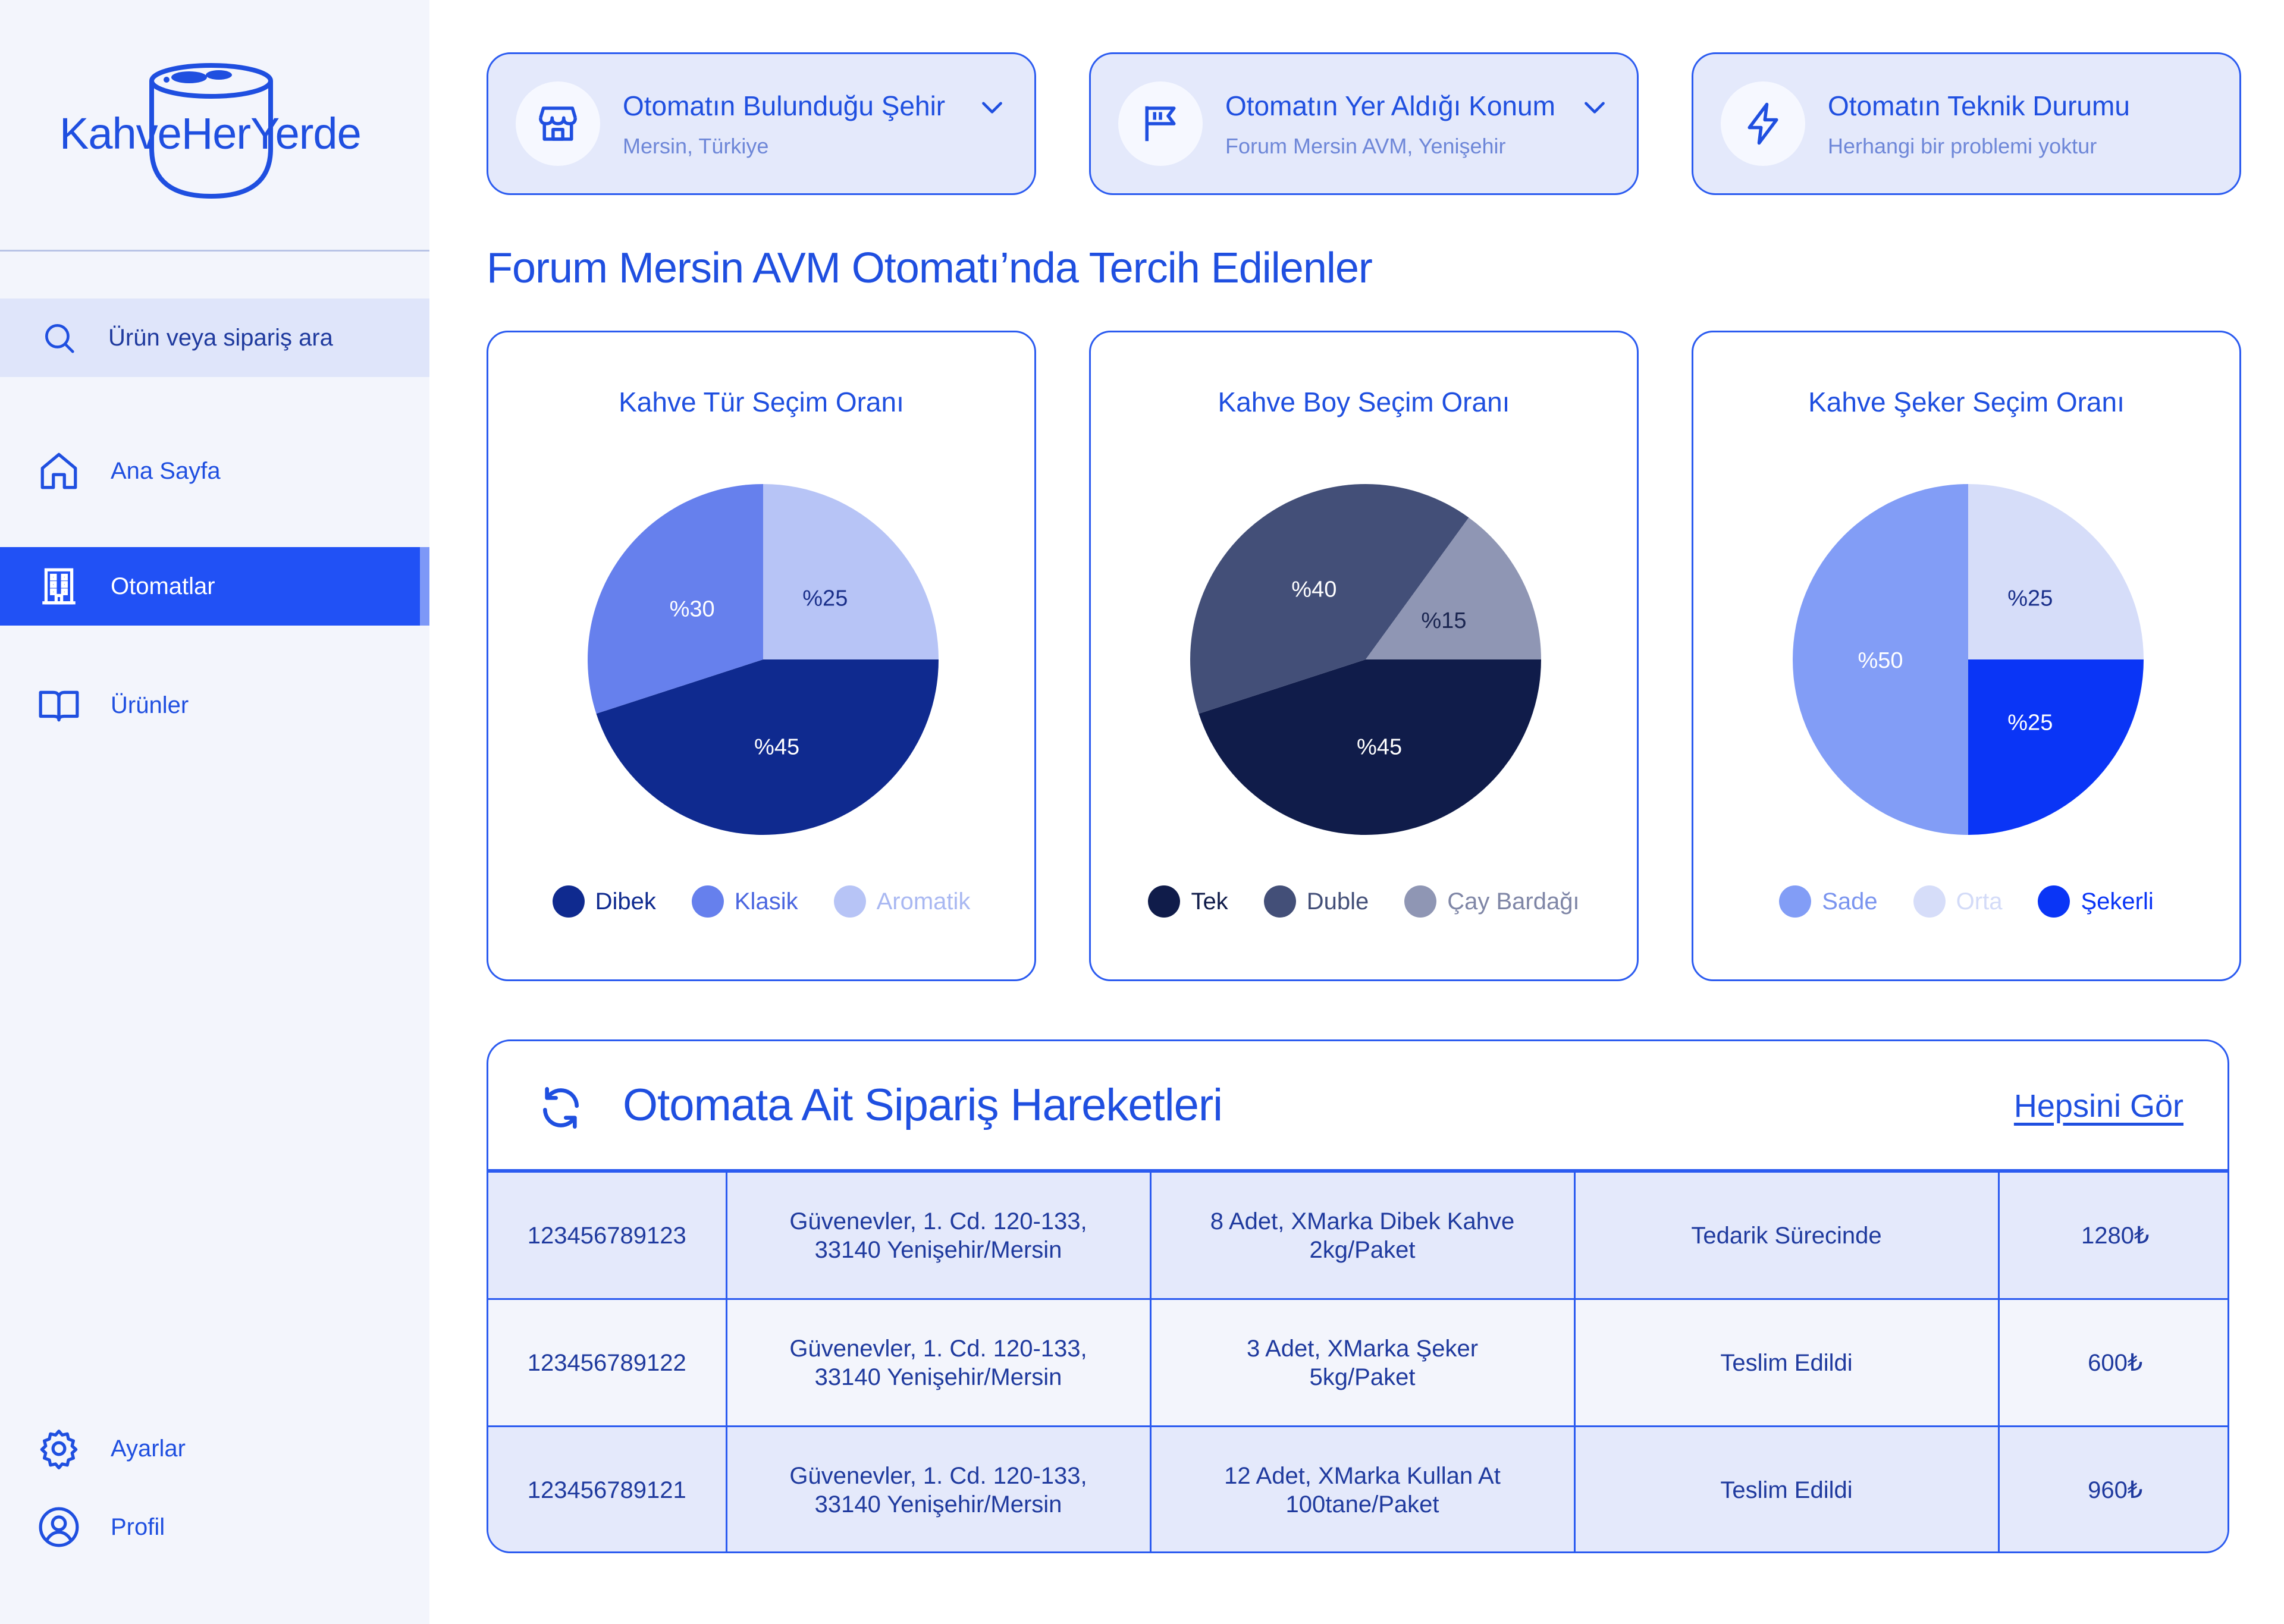 Image resolution: width=2284 pixels, height=1624 pixels. Describe the element at coordinates (626, 902) in the screenshot. I see `legend-label: Dibek` at that location.